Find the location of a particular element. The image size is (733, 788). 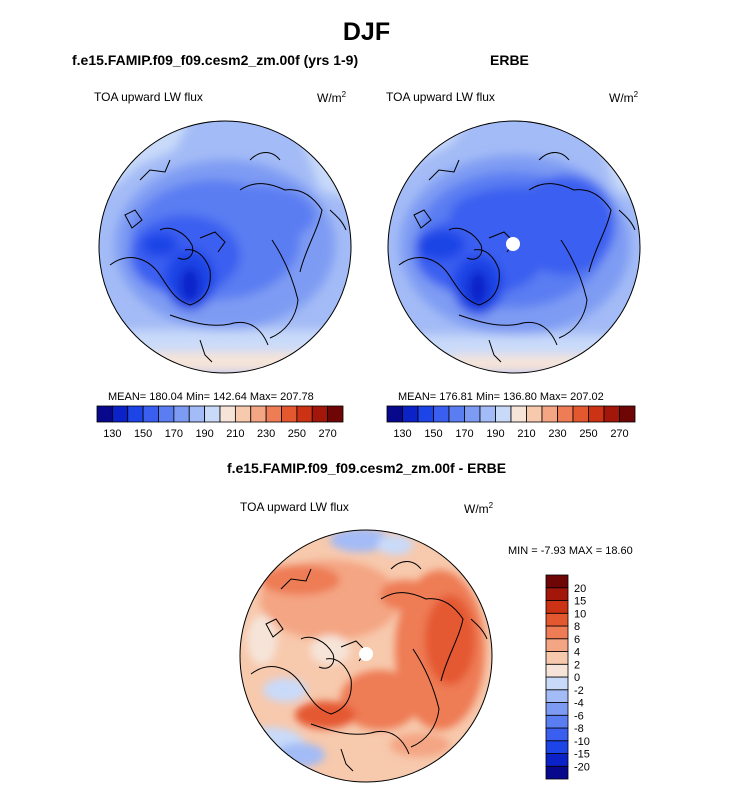

colorbar-tick-label: 15 is located at coordinates (580, 602).